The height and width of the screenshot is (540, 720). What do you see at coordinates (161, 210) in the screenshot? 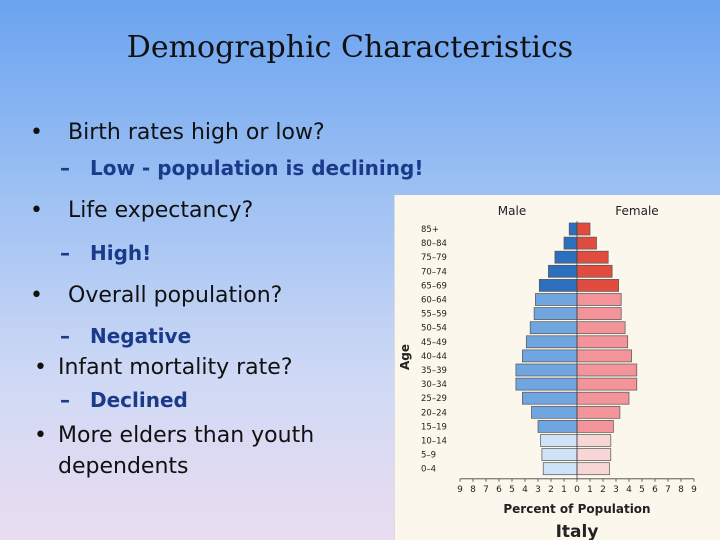
I see `bullet-text: Life expectancy?` at bounding box center [161, 210].